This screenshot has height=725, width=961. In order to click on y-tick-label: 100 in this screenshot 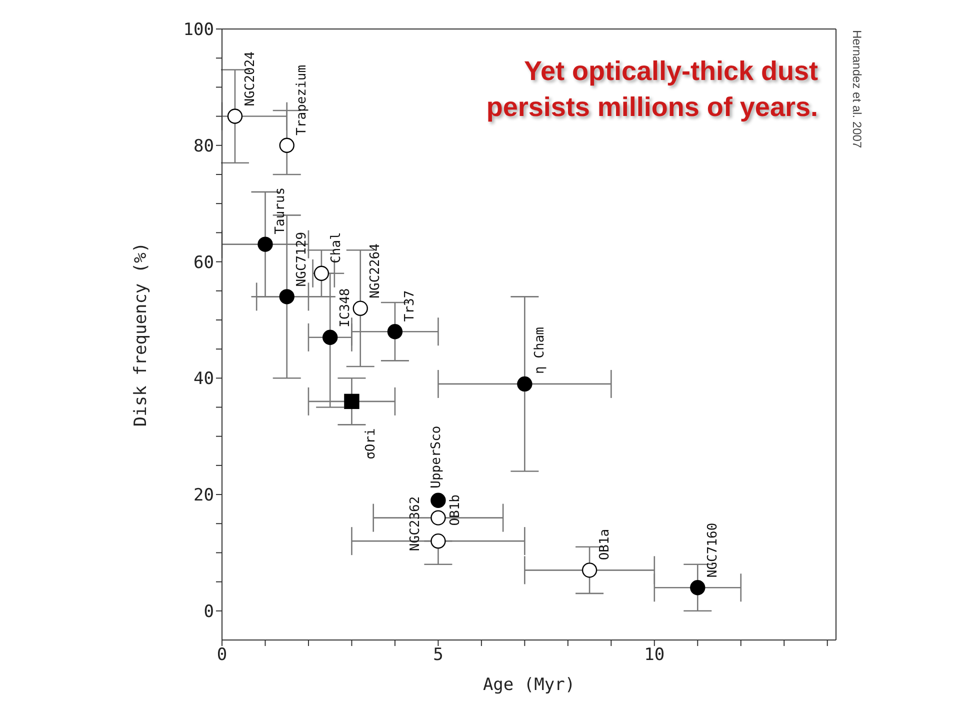, I will do `click(198, 30)`.